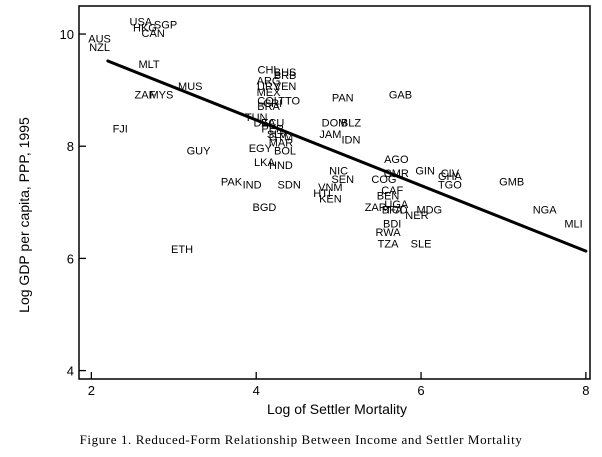  Describe the element at coordinates (264, 124) in the screenshot. I see `country-label: DZA` at that location.